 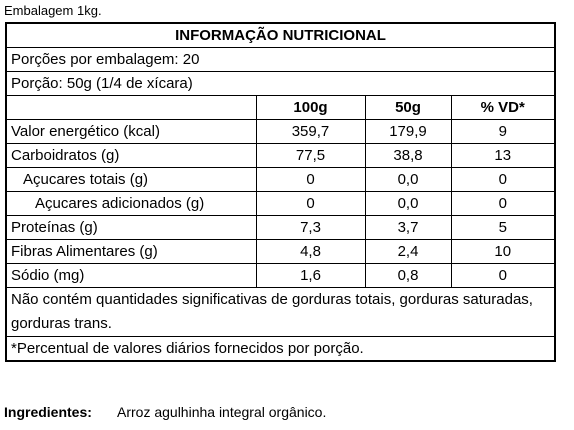 What do you see at coordinates (408, 131) in the screenshot?
I see `nutrient-value: 179,9` at bounding box center [408, 131].